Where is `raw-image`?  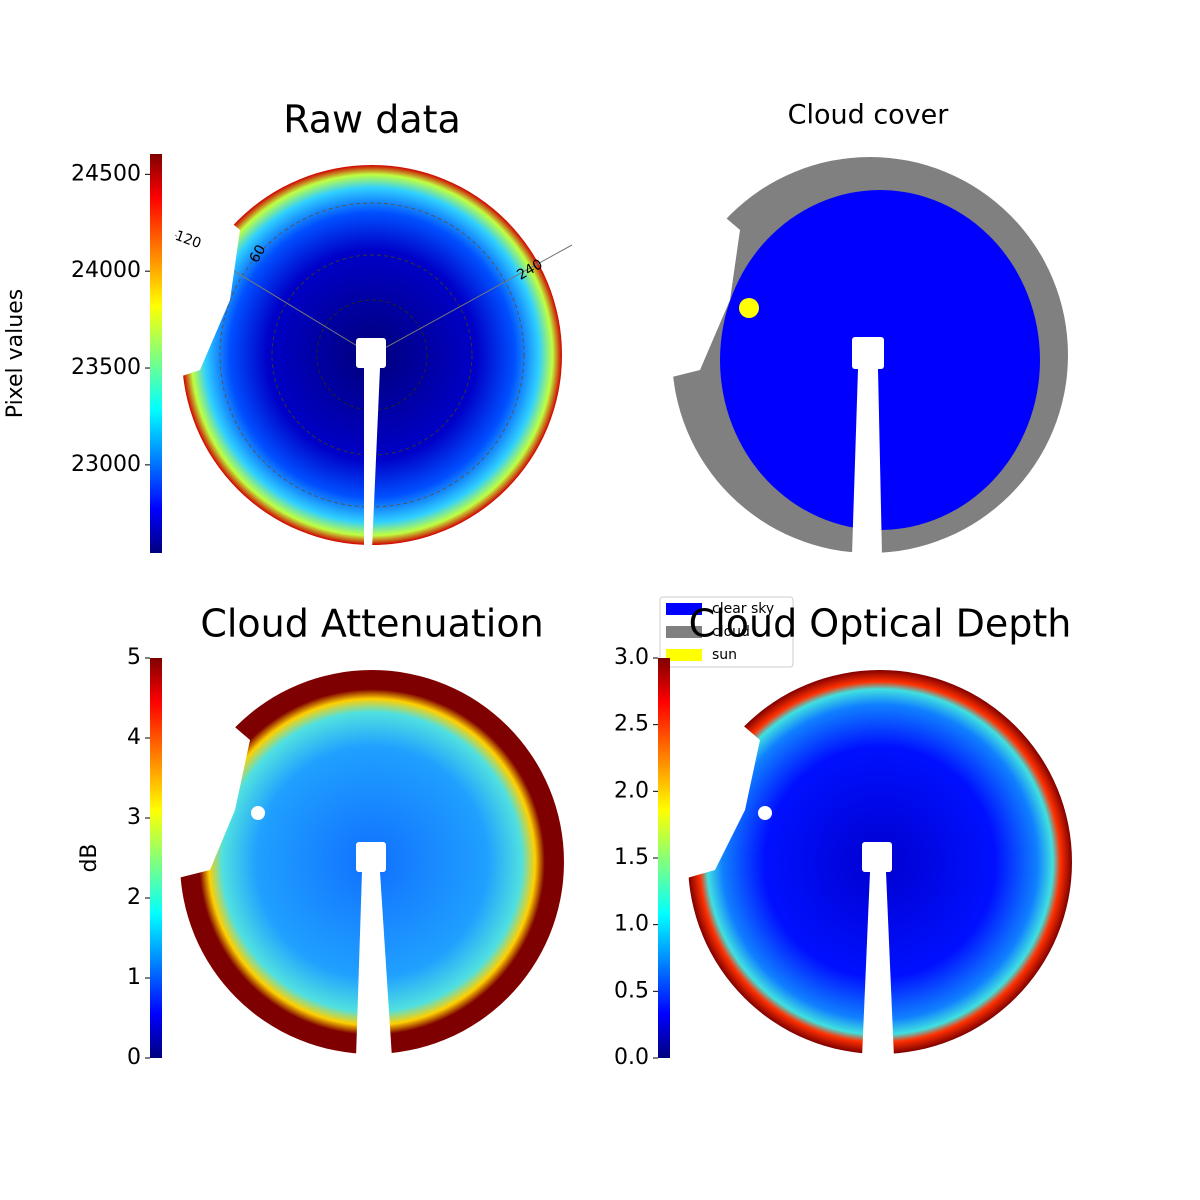
raw-image is located at coordinates (371, 357).